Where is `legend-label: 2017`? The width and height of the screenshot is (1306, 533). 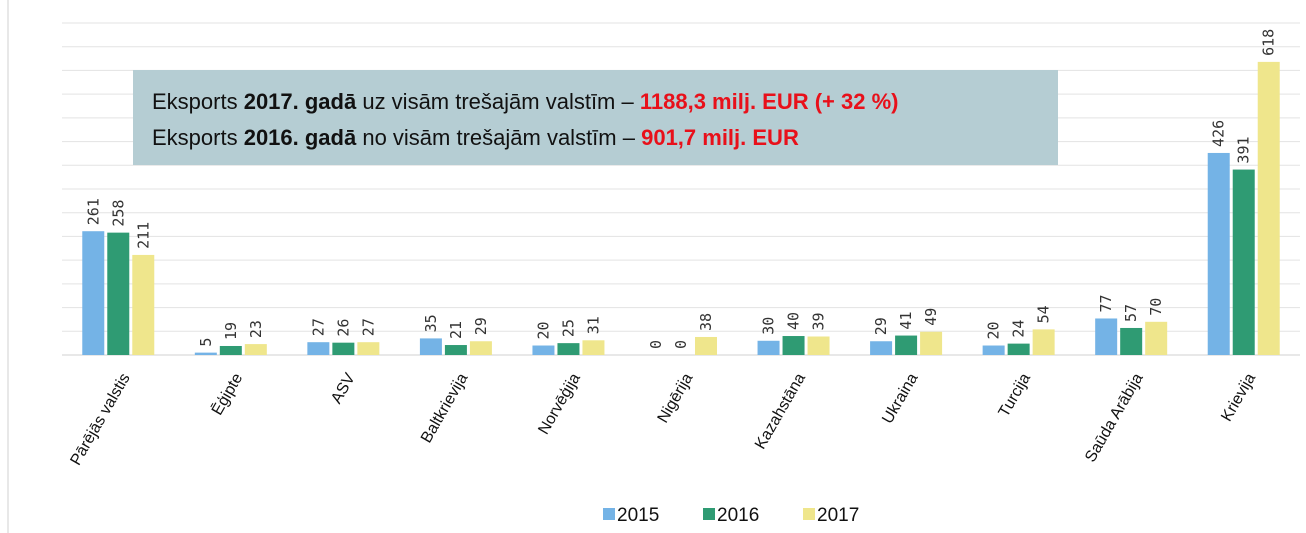
legend-label: 2017 is located at coordinates (838, 515).